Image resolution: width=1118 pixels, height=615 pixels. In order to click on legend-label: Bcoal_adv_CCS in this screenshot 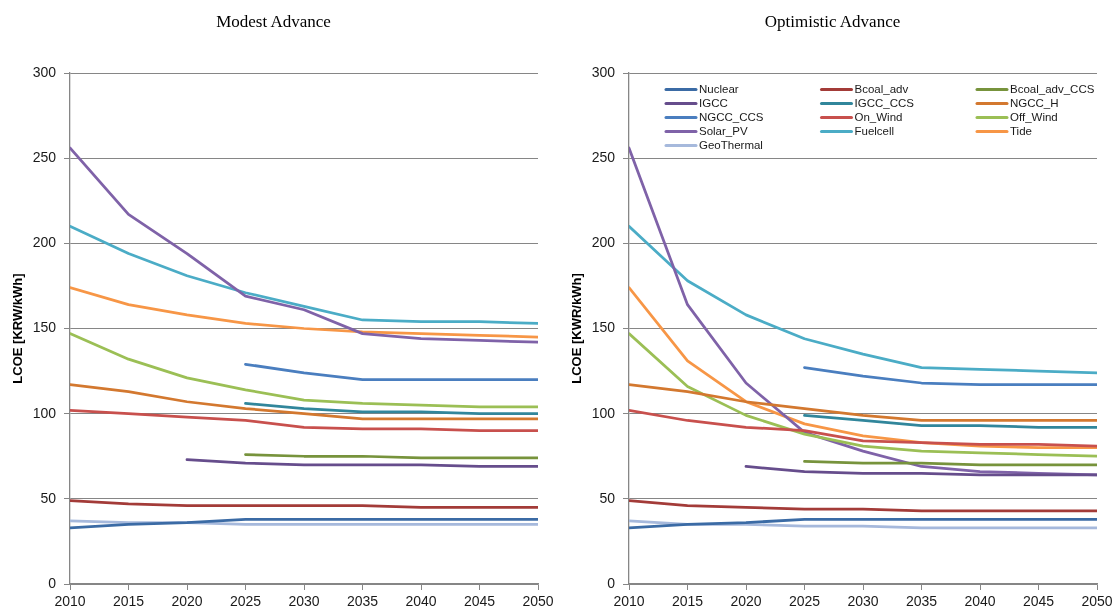, I will do `click(1052, 88)`.